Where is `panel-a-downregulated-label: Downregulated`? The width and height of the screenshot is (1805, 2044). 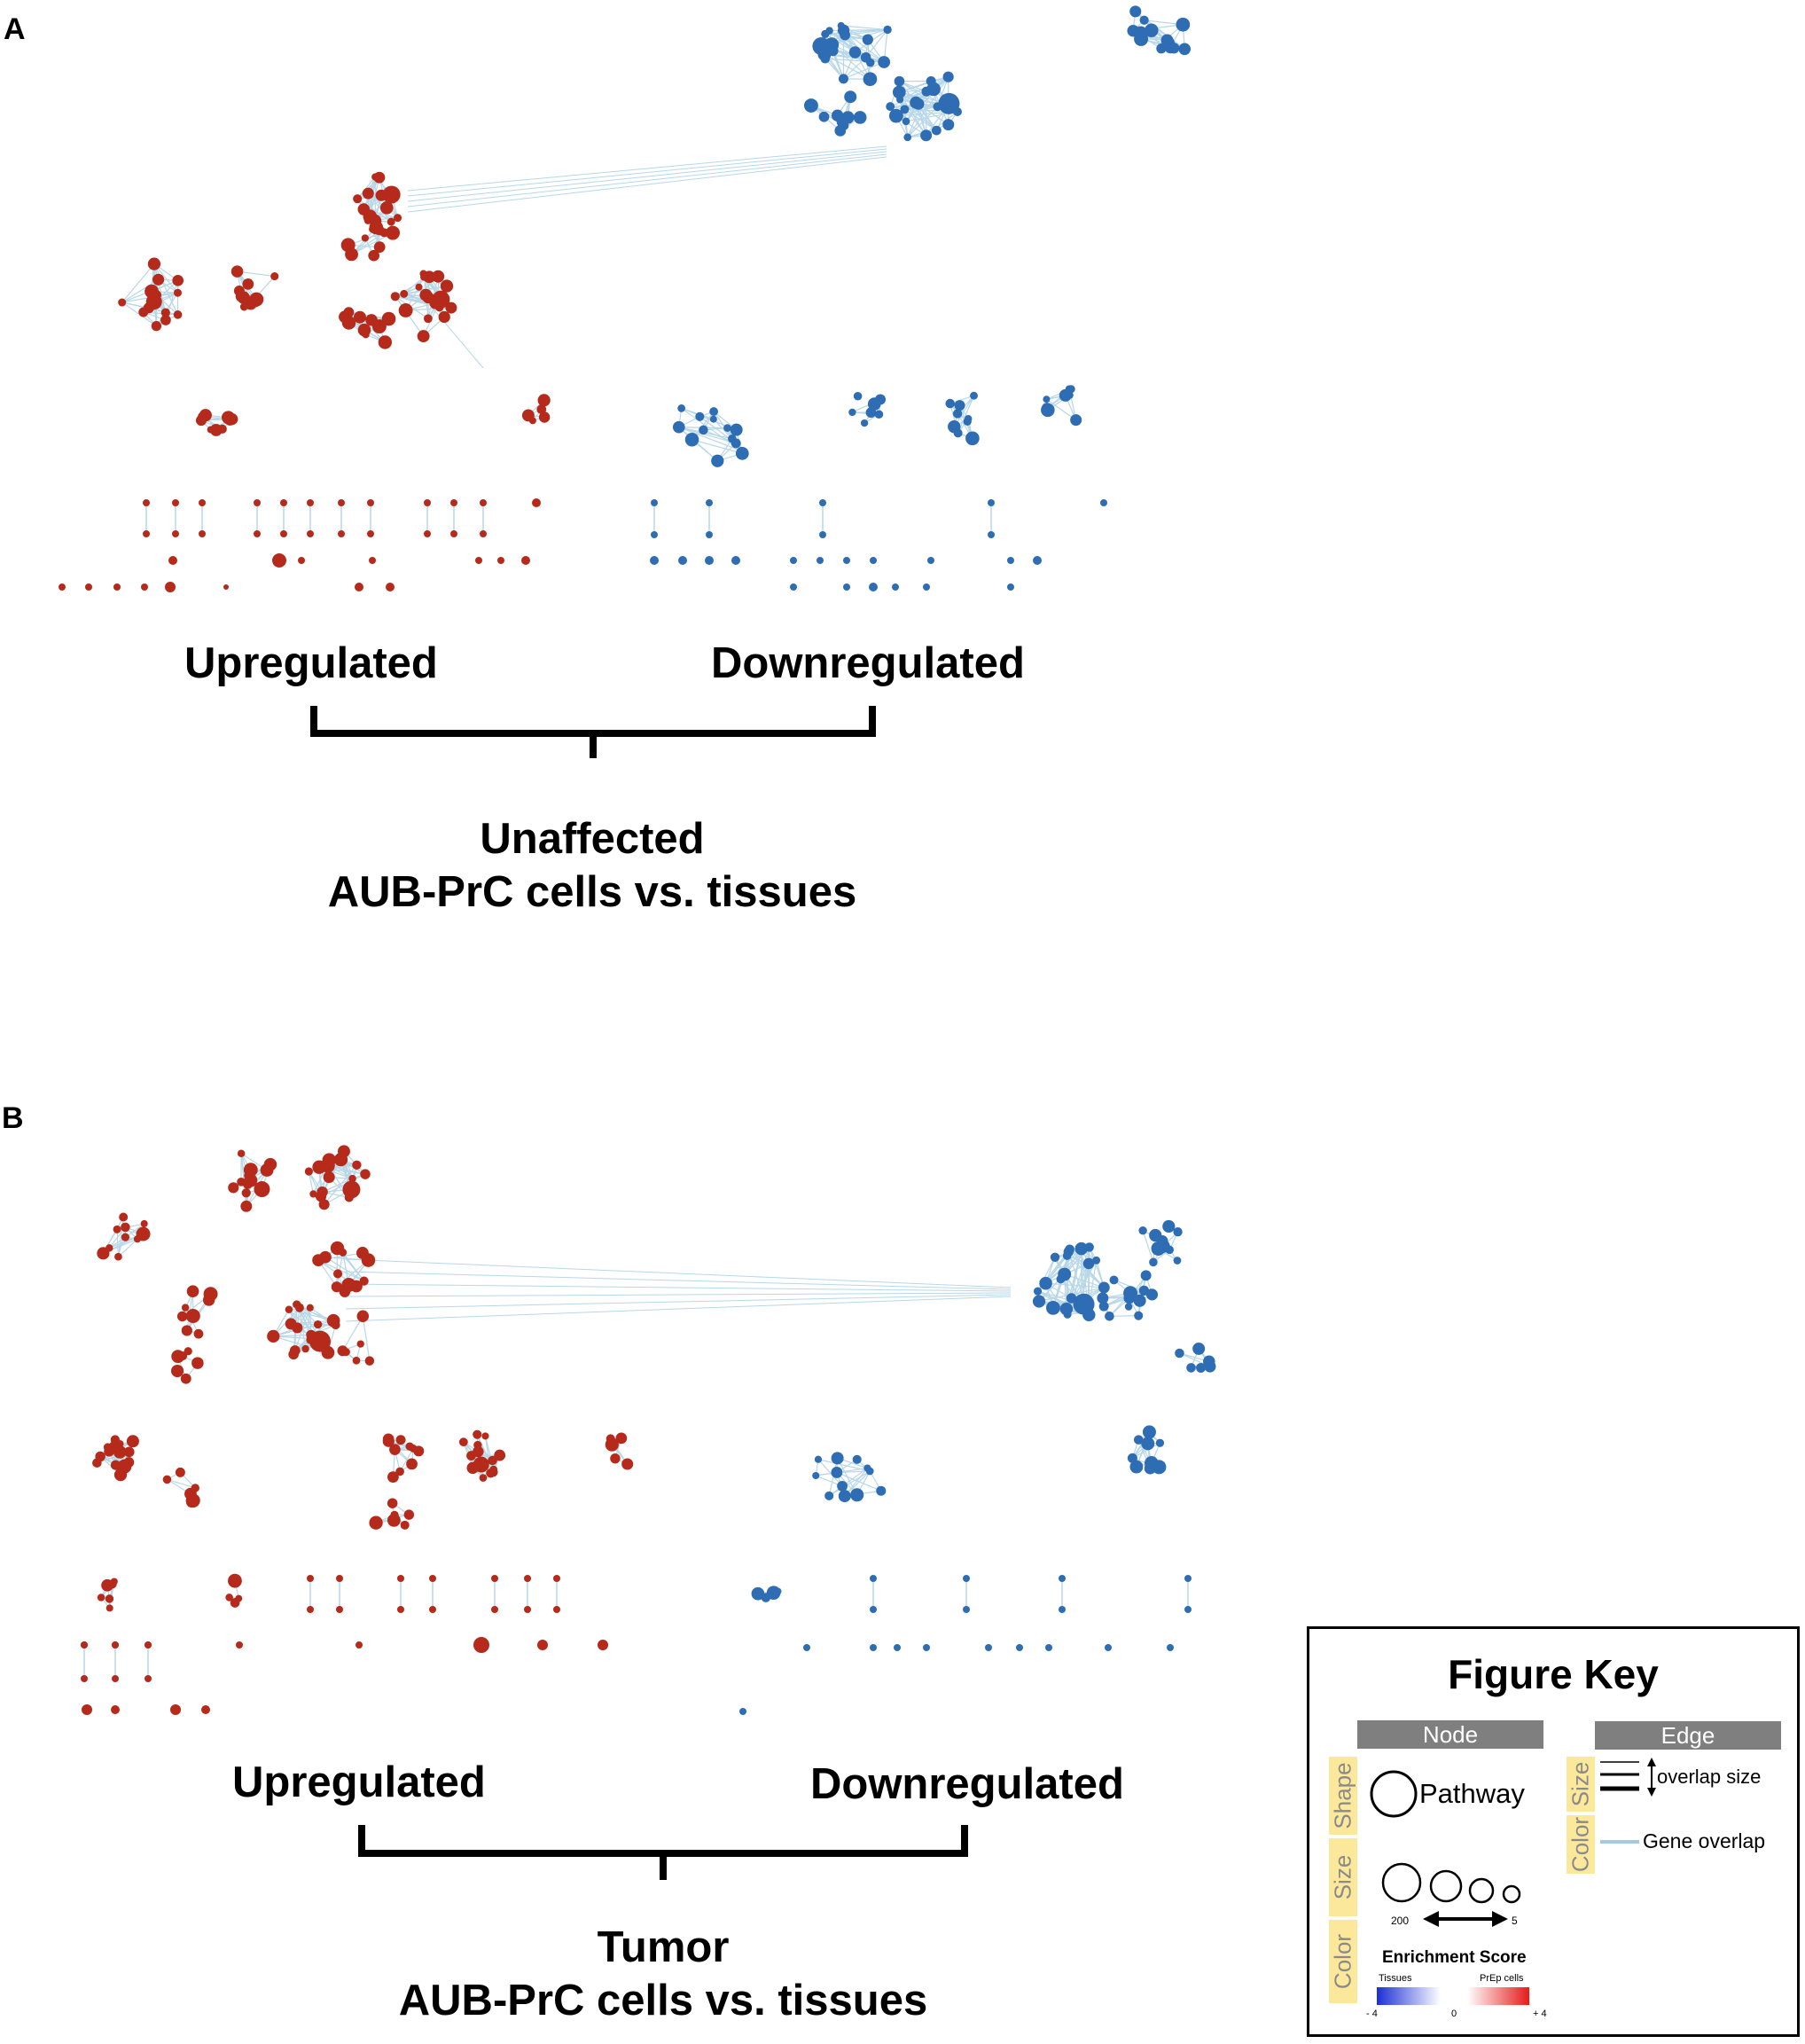
panel-a-downregulated-label: Downregulated is located at coordinates (868, 663).